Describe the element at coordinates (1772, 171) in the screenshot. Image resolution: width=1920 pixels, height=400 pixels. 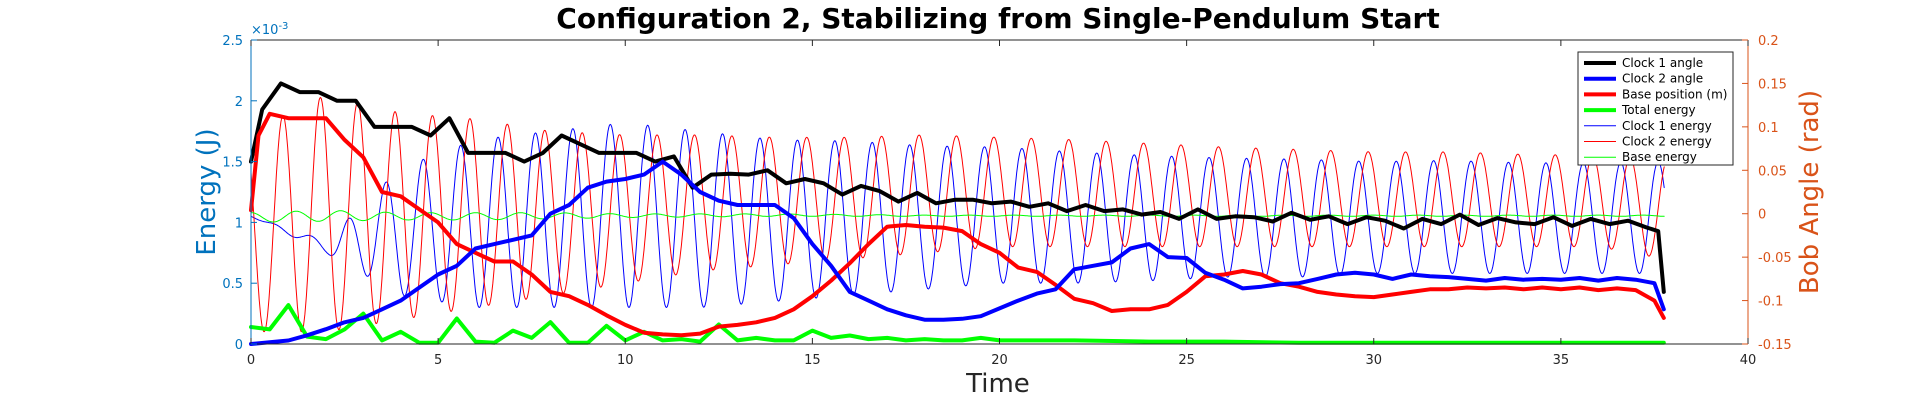
I see `right-y-tick-label: 0.05` at that location.